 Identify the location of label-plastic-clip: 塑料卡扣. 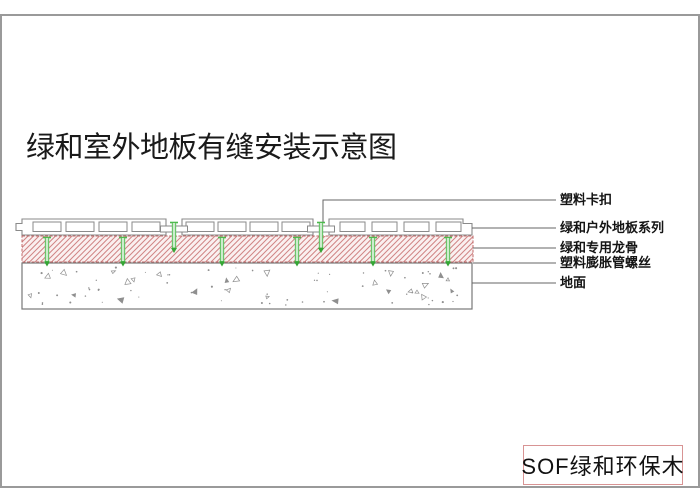
(586, 199).